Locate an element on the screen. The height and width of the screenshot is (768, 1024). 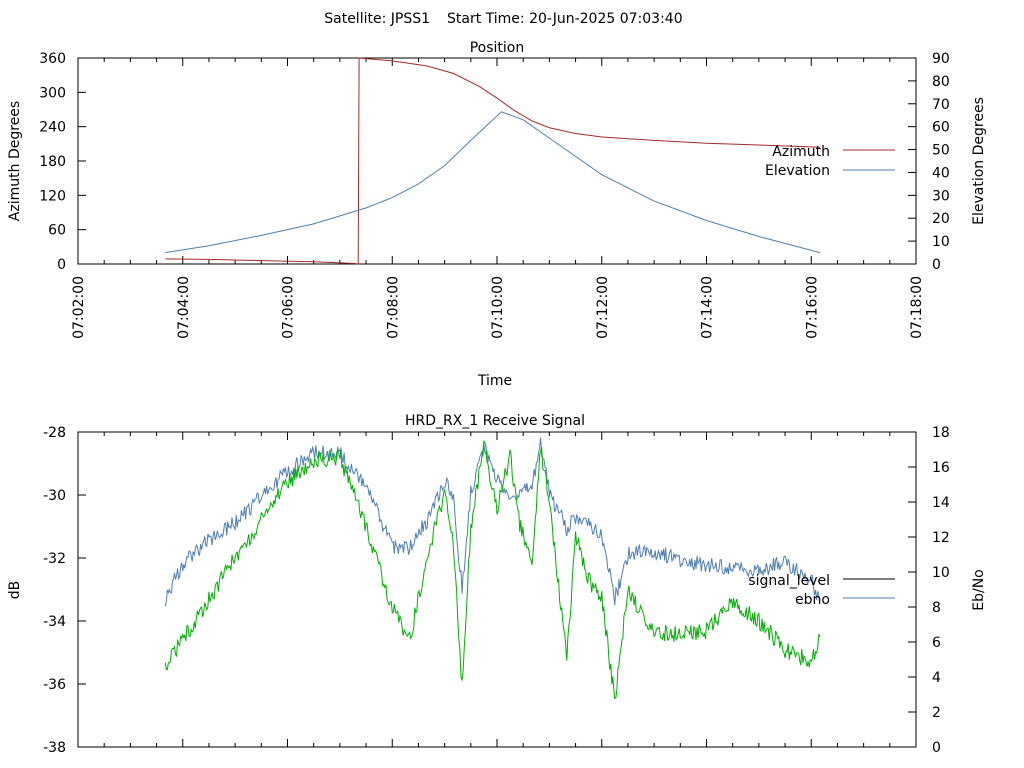
series-line-elevation is located at coordinates (493, 182).